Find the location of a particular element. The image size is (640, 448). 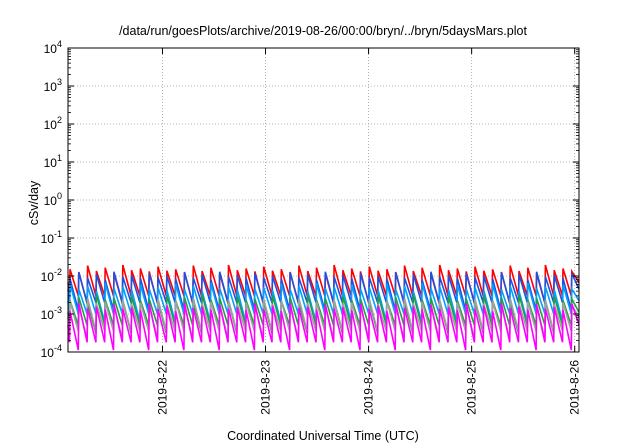

y-tick-label: 10² is located at coordinates (53, 123).